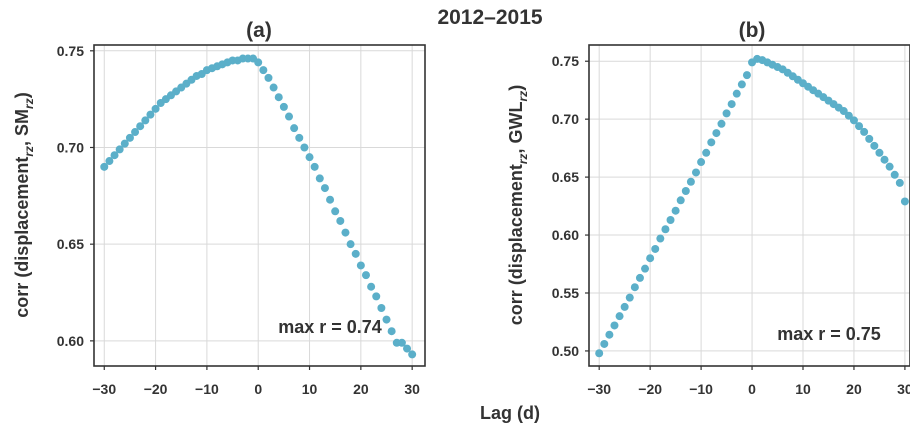  Describe the element at coordinates (829, 334) in the screenshot. I see `panel-b-max-r-annotation: max r = 0.75` at that location.